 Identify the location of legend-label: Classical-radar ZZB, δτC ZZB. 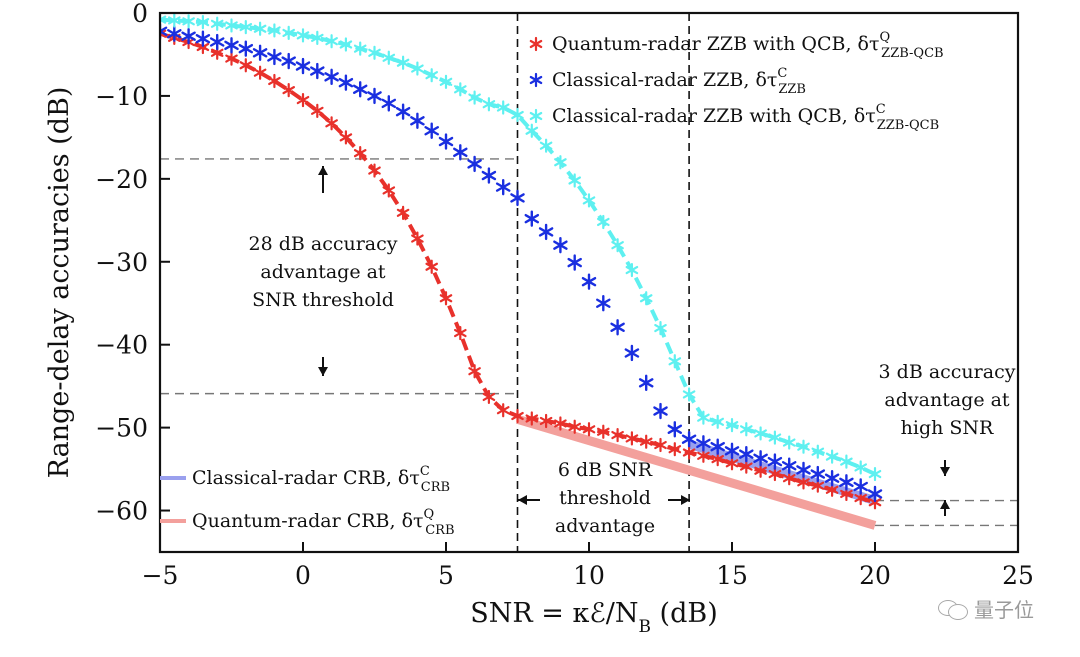
(679, 81).